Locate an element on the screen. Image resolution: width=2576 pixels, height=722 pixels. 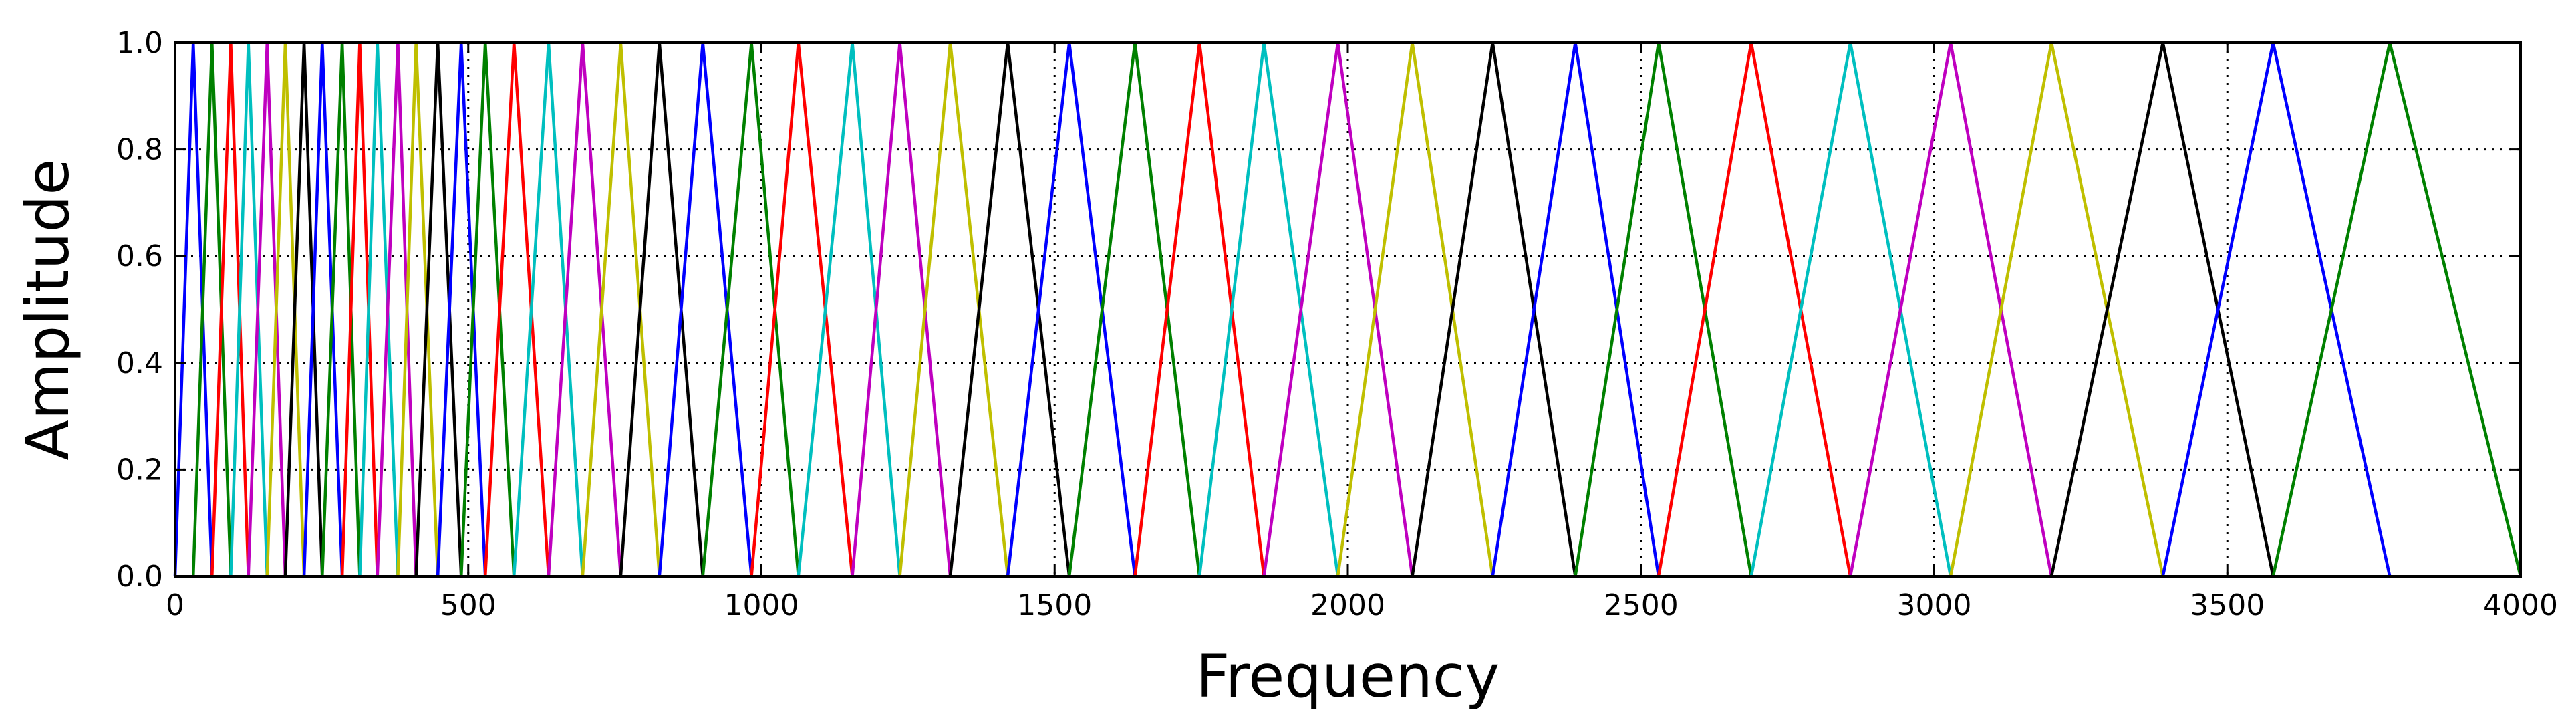
filter-1-line is located at coordinates (193, 309).